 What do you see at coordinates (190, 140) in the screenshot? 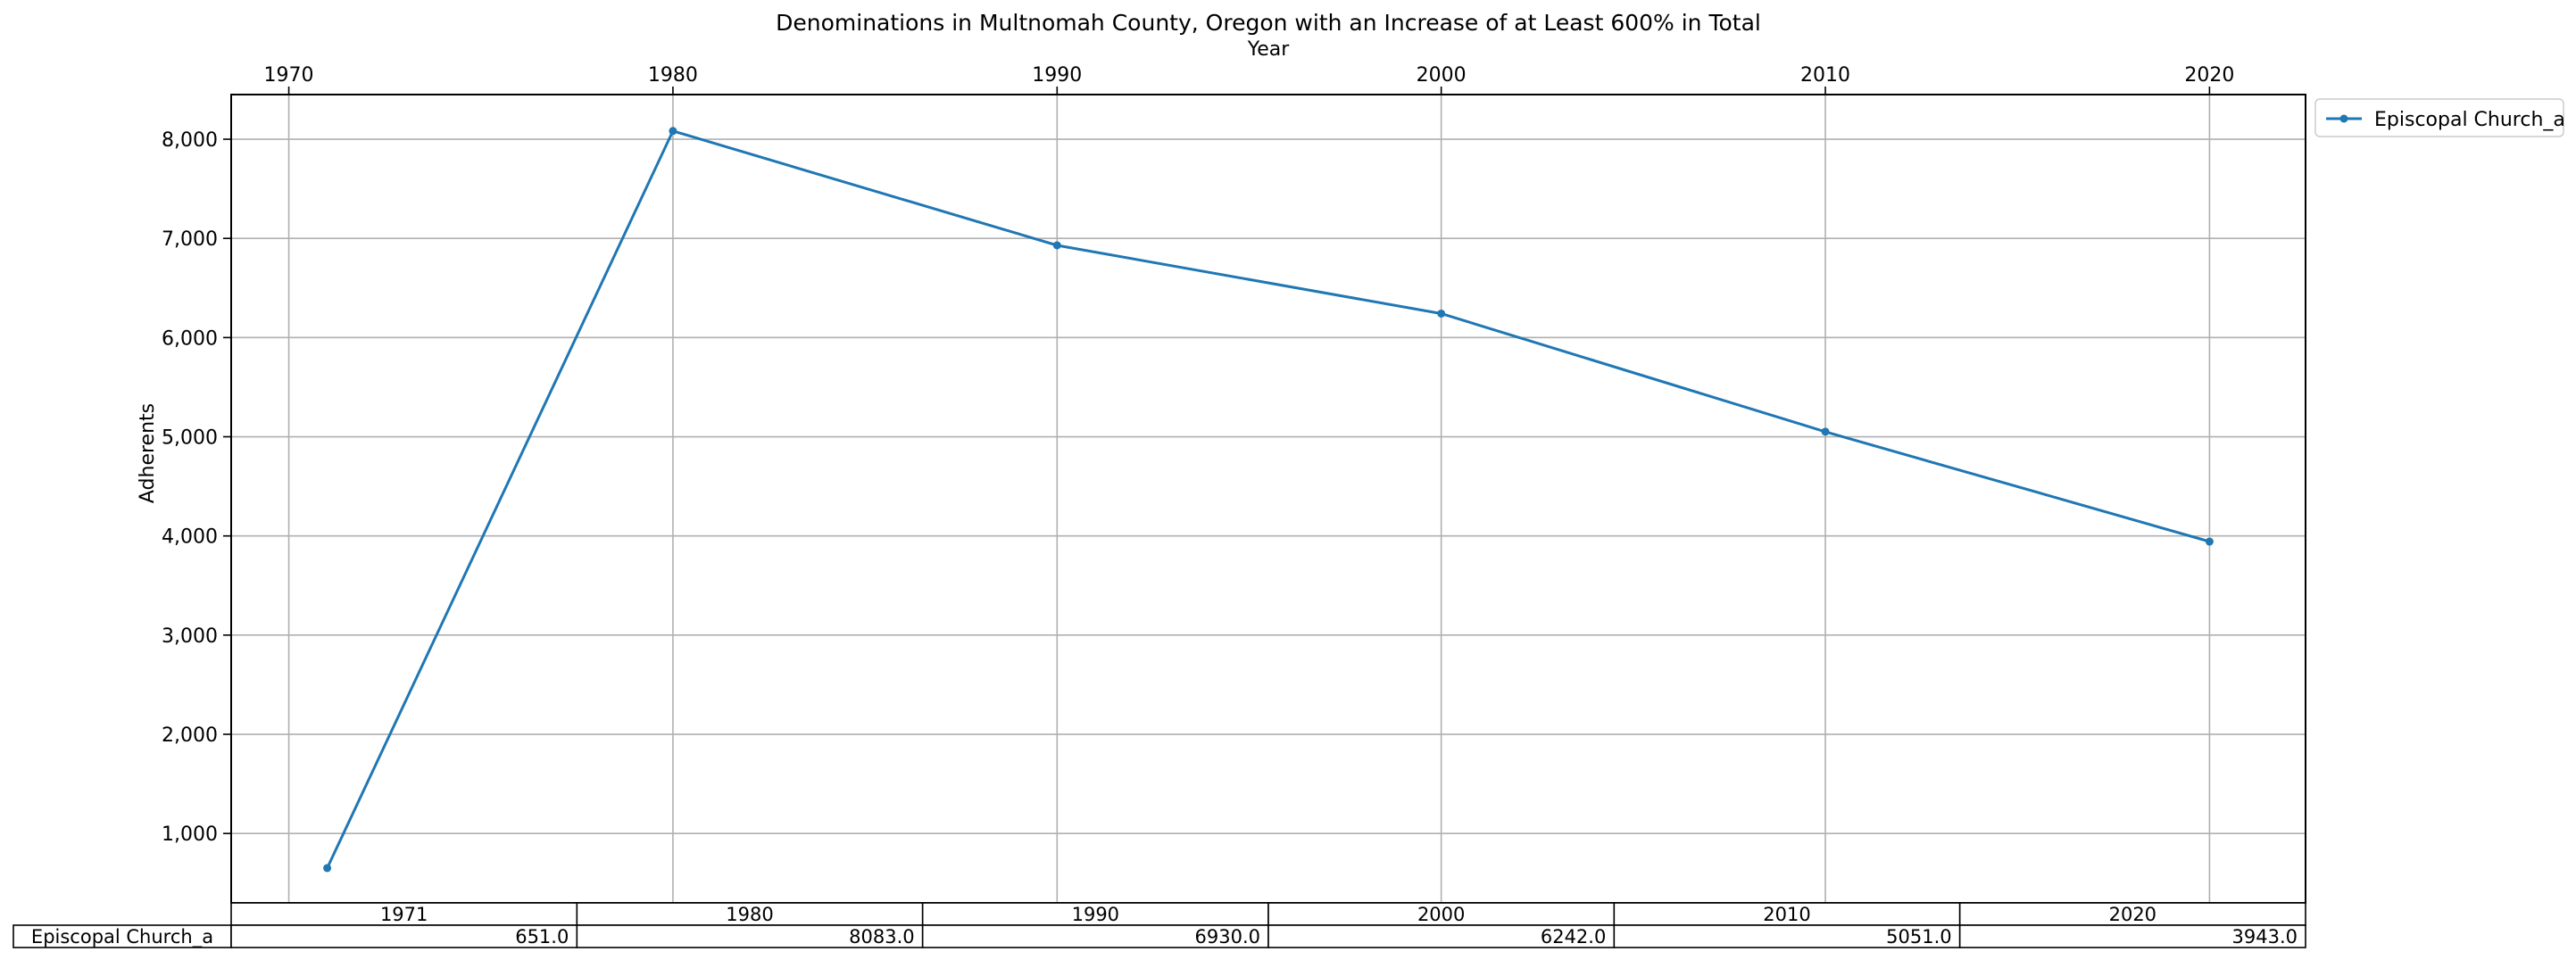
I see `y-tick-label: 8,000` at bounding box center [190, 140].